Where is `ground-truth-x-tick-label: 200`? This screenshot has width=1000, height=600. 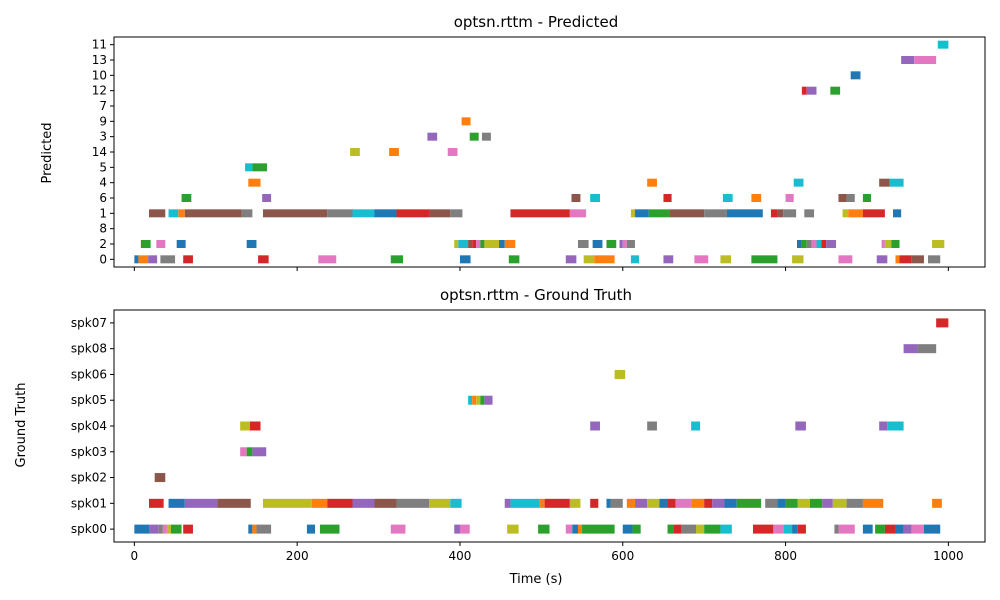
ground-truth-x-tick-label: 200 is located at coordinates (297, 556).